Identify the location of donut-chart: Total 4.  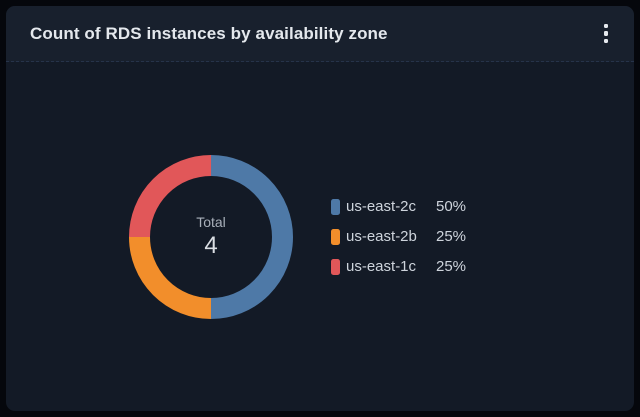
(211, 236).